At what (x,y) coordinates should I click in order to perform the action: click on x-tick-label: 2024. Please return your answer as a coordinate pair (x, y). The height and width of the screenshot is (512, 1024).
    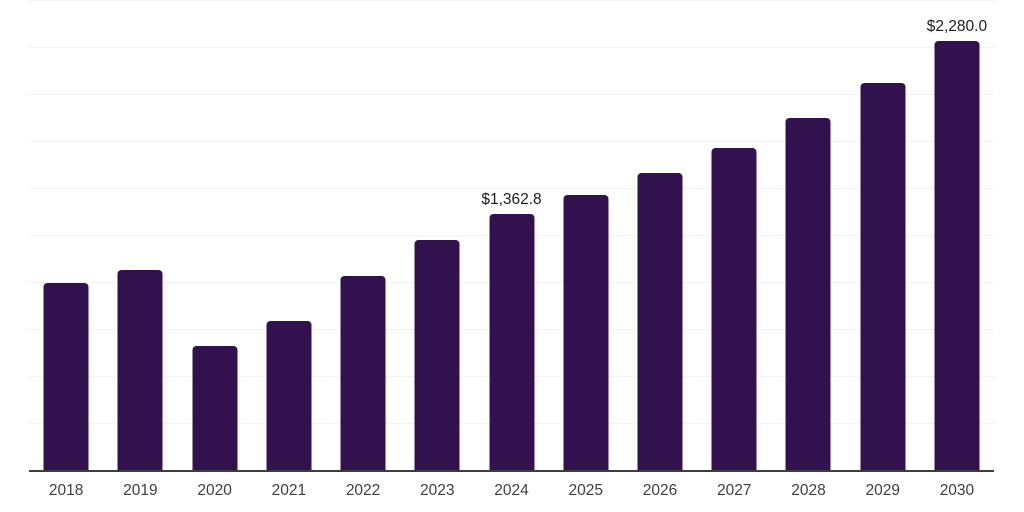
    Looking at the image, I should click on (511, 490).